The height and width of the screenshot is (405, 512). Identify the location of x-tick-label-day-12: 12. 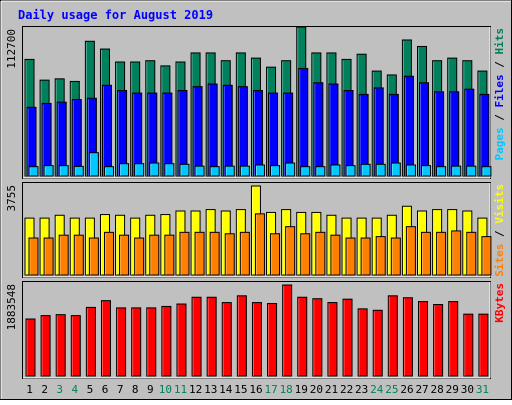
(195, 389).